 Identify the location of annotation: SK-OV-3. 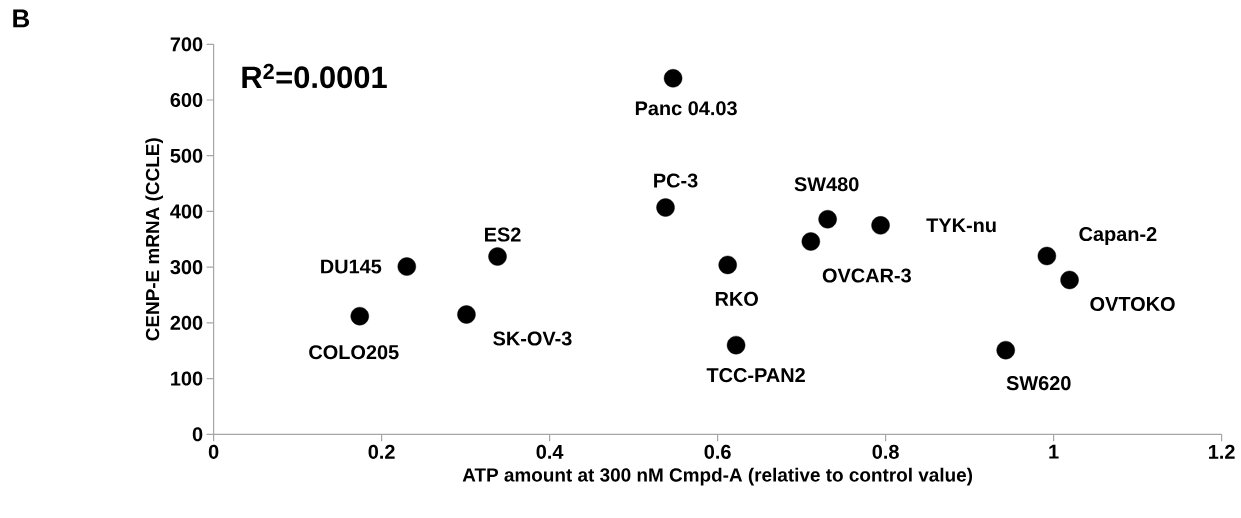
(532, 338).